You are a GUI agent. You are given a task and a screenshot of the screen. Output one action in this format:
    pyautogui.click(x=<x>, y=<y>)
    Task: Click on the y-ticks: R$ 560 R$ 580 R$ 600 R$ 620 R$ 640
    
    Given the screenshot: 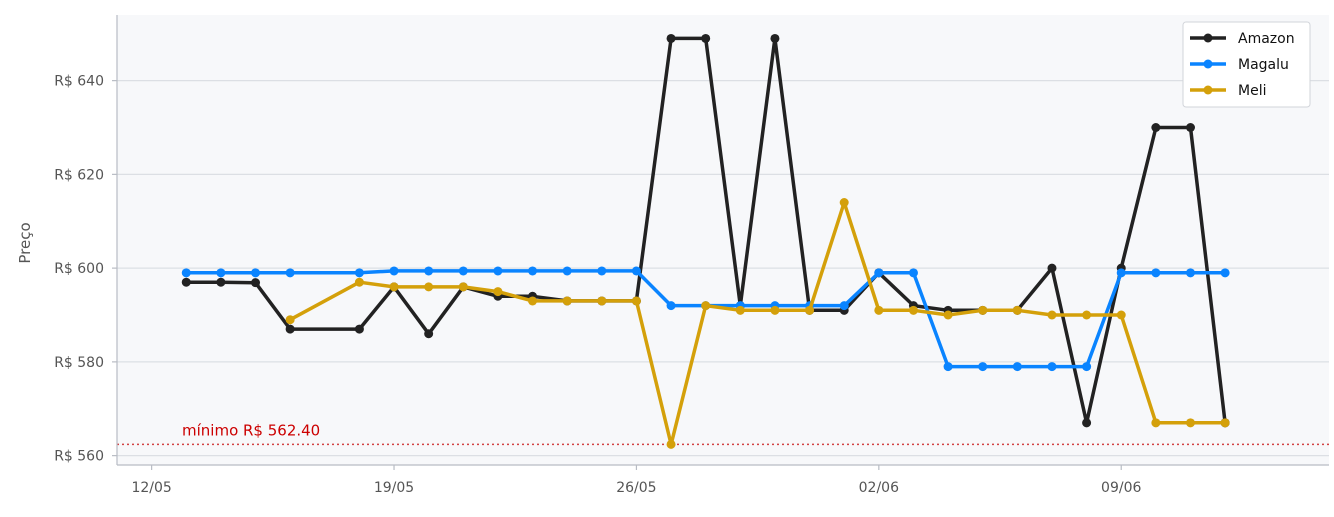 What is the action you would take?
    pyautogui.click(x=85, y=269)
    